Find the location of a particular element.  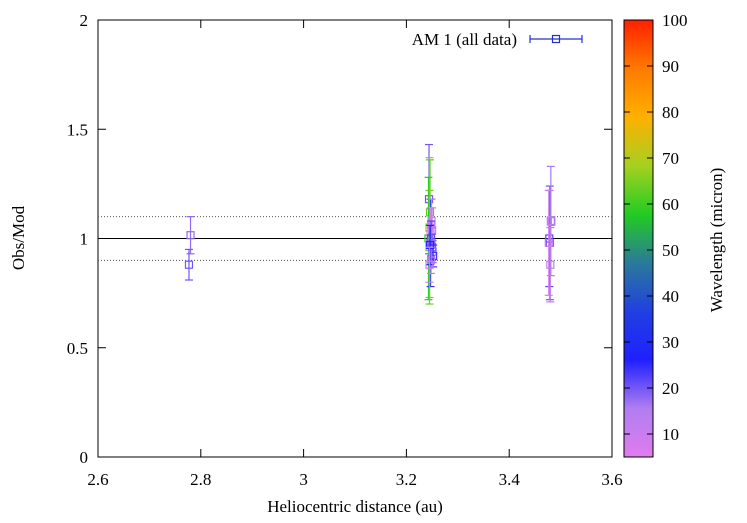

legend-sample-marker is located at coordinates (556, 39).